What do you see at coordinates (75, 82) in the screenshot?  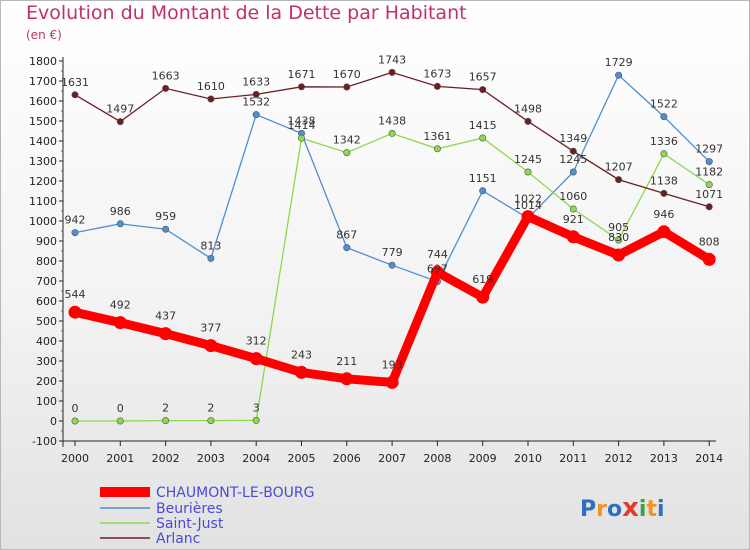 I see `data-label: 1631` at bounding box center [75, 82].